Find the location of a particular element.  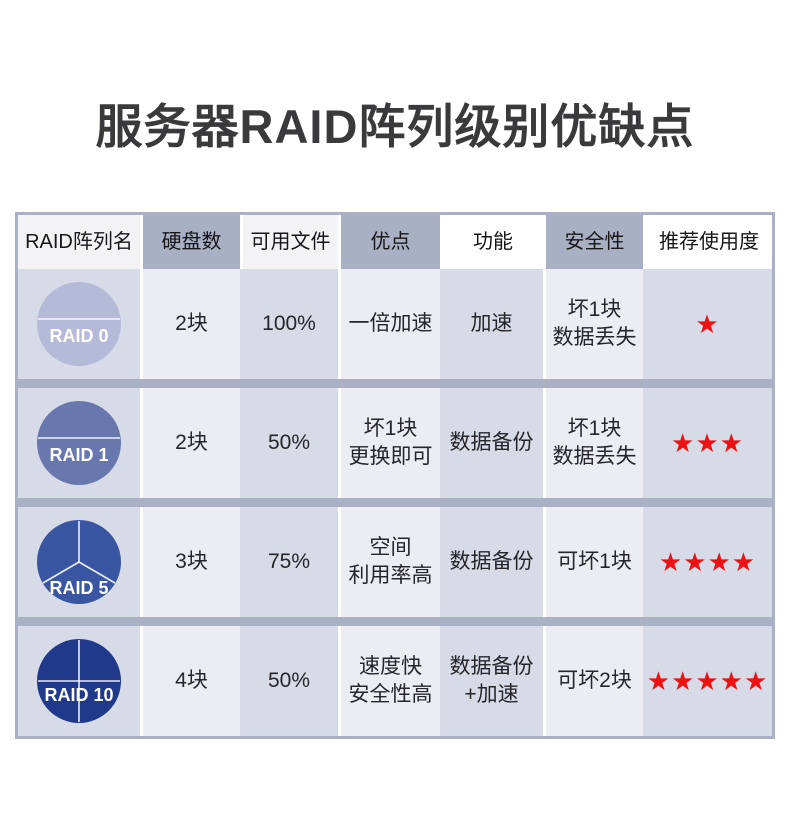

raid1-rating-cell: ★★★ is located at coordinates (707, 443).